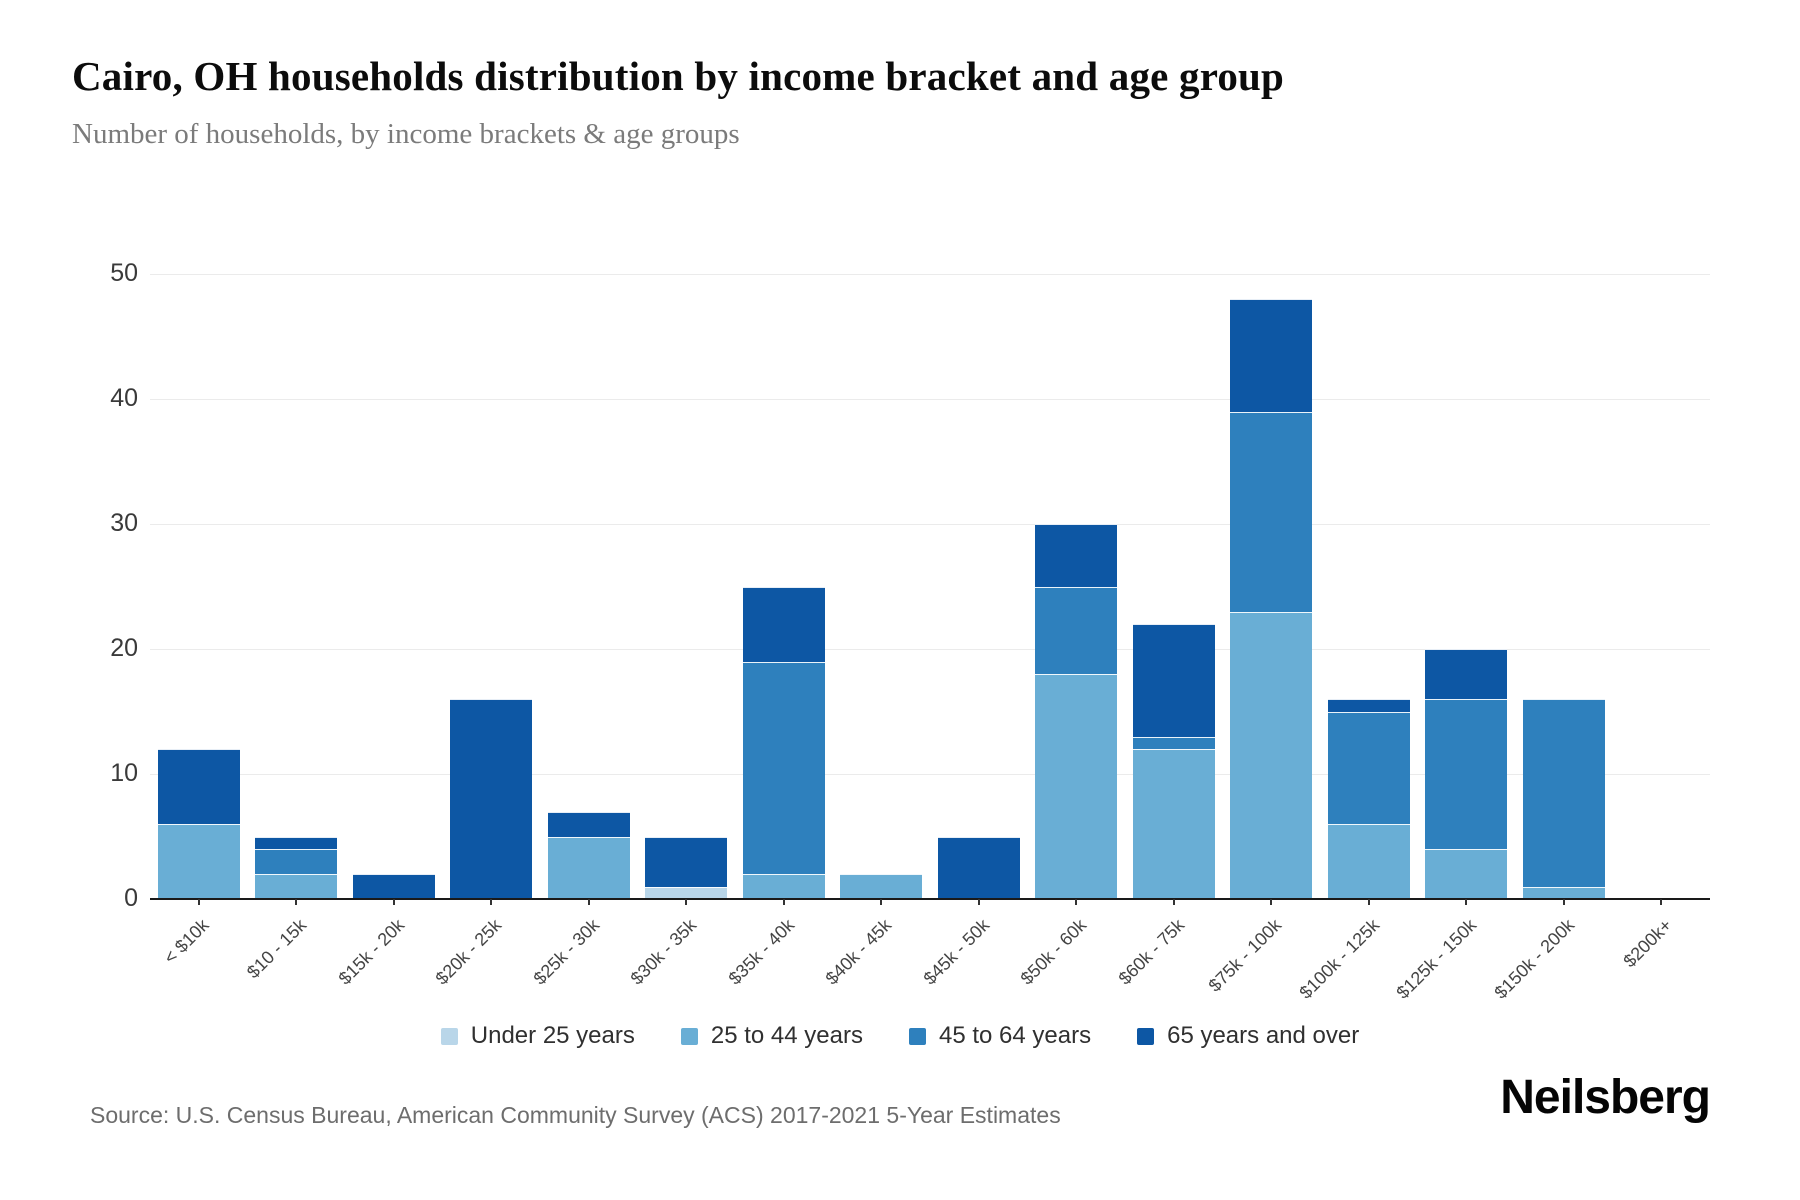 Image resolution: width=1800 pixels, height=1200 pixels. I want to click on legend-label: 45 to 64 years, so click(1015, 1035).